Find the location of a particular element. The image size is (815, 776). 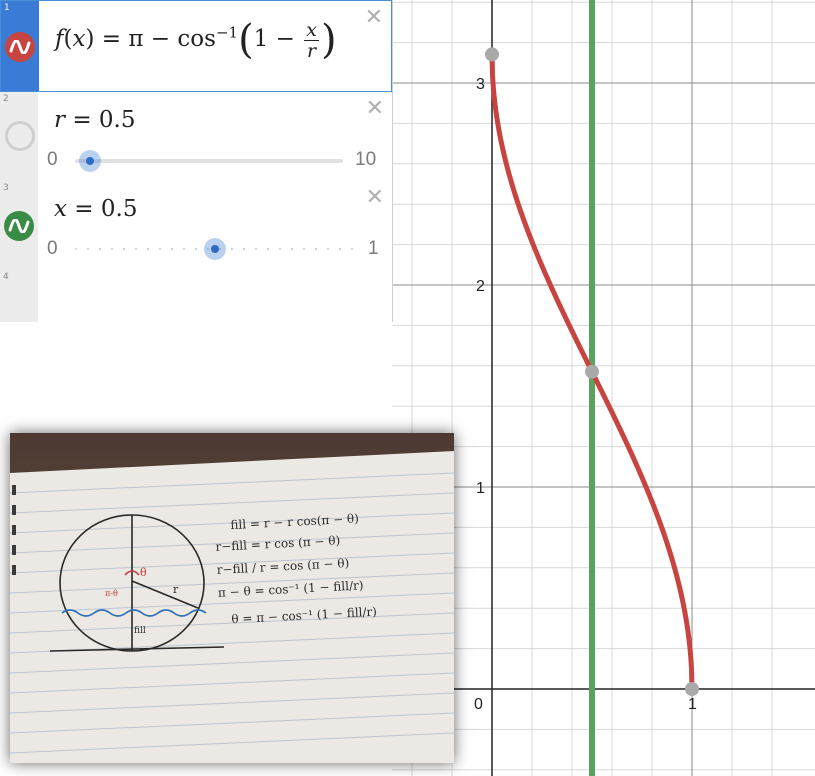

expression-row-r-slider: 2 r = 0.5 0 10 ✕ is located at coordinates (196, 137).